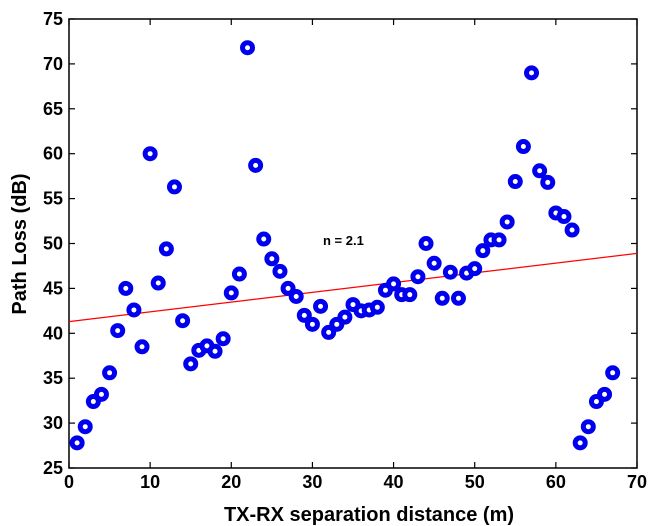 This screenshot has width=656, height=526. I want to click on y-tick-label: 50, so click(53, 244).